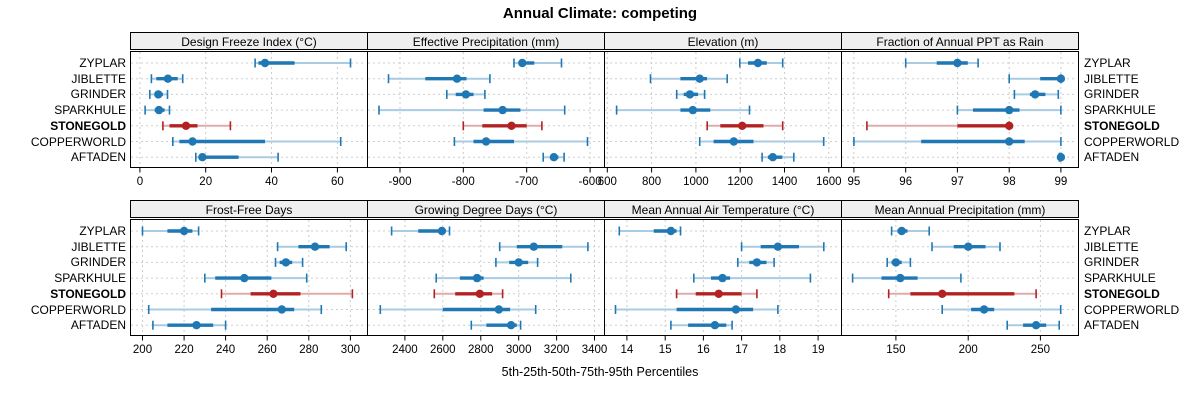 This screenshot has width=1200, height=400. What do you see at coordinates (1132, 309) in the screenshot?
I see `site-label-right-copperworld: COPPERWORLD` at bounding box center [1132, 309].